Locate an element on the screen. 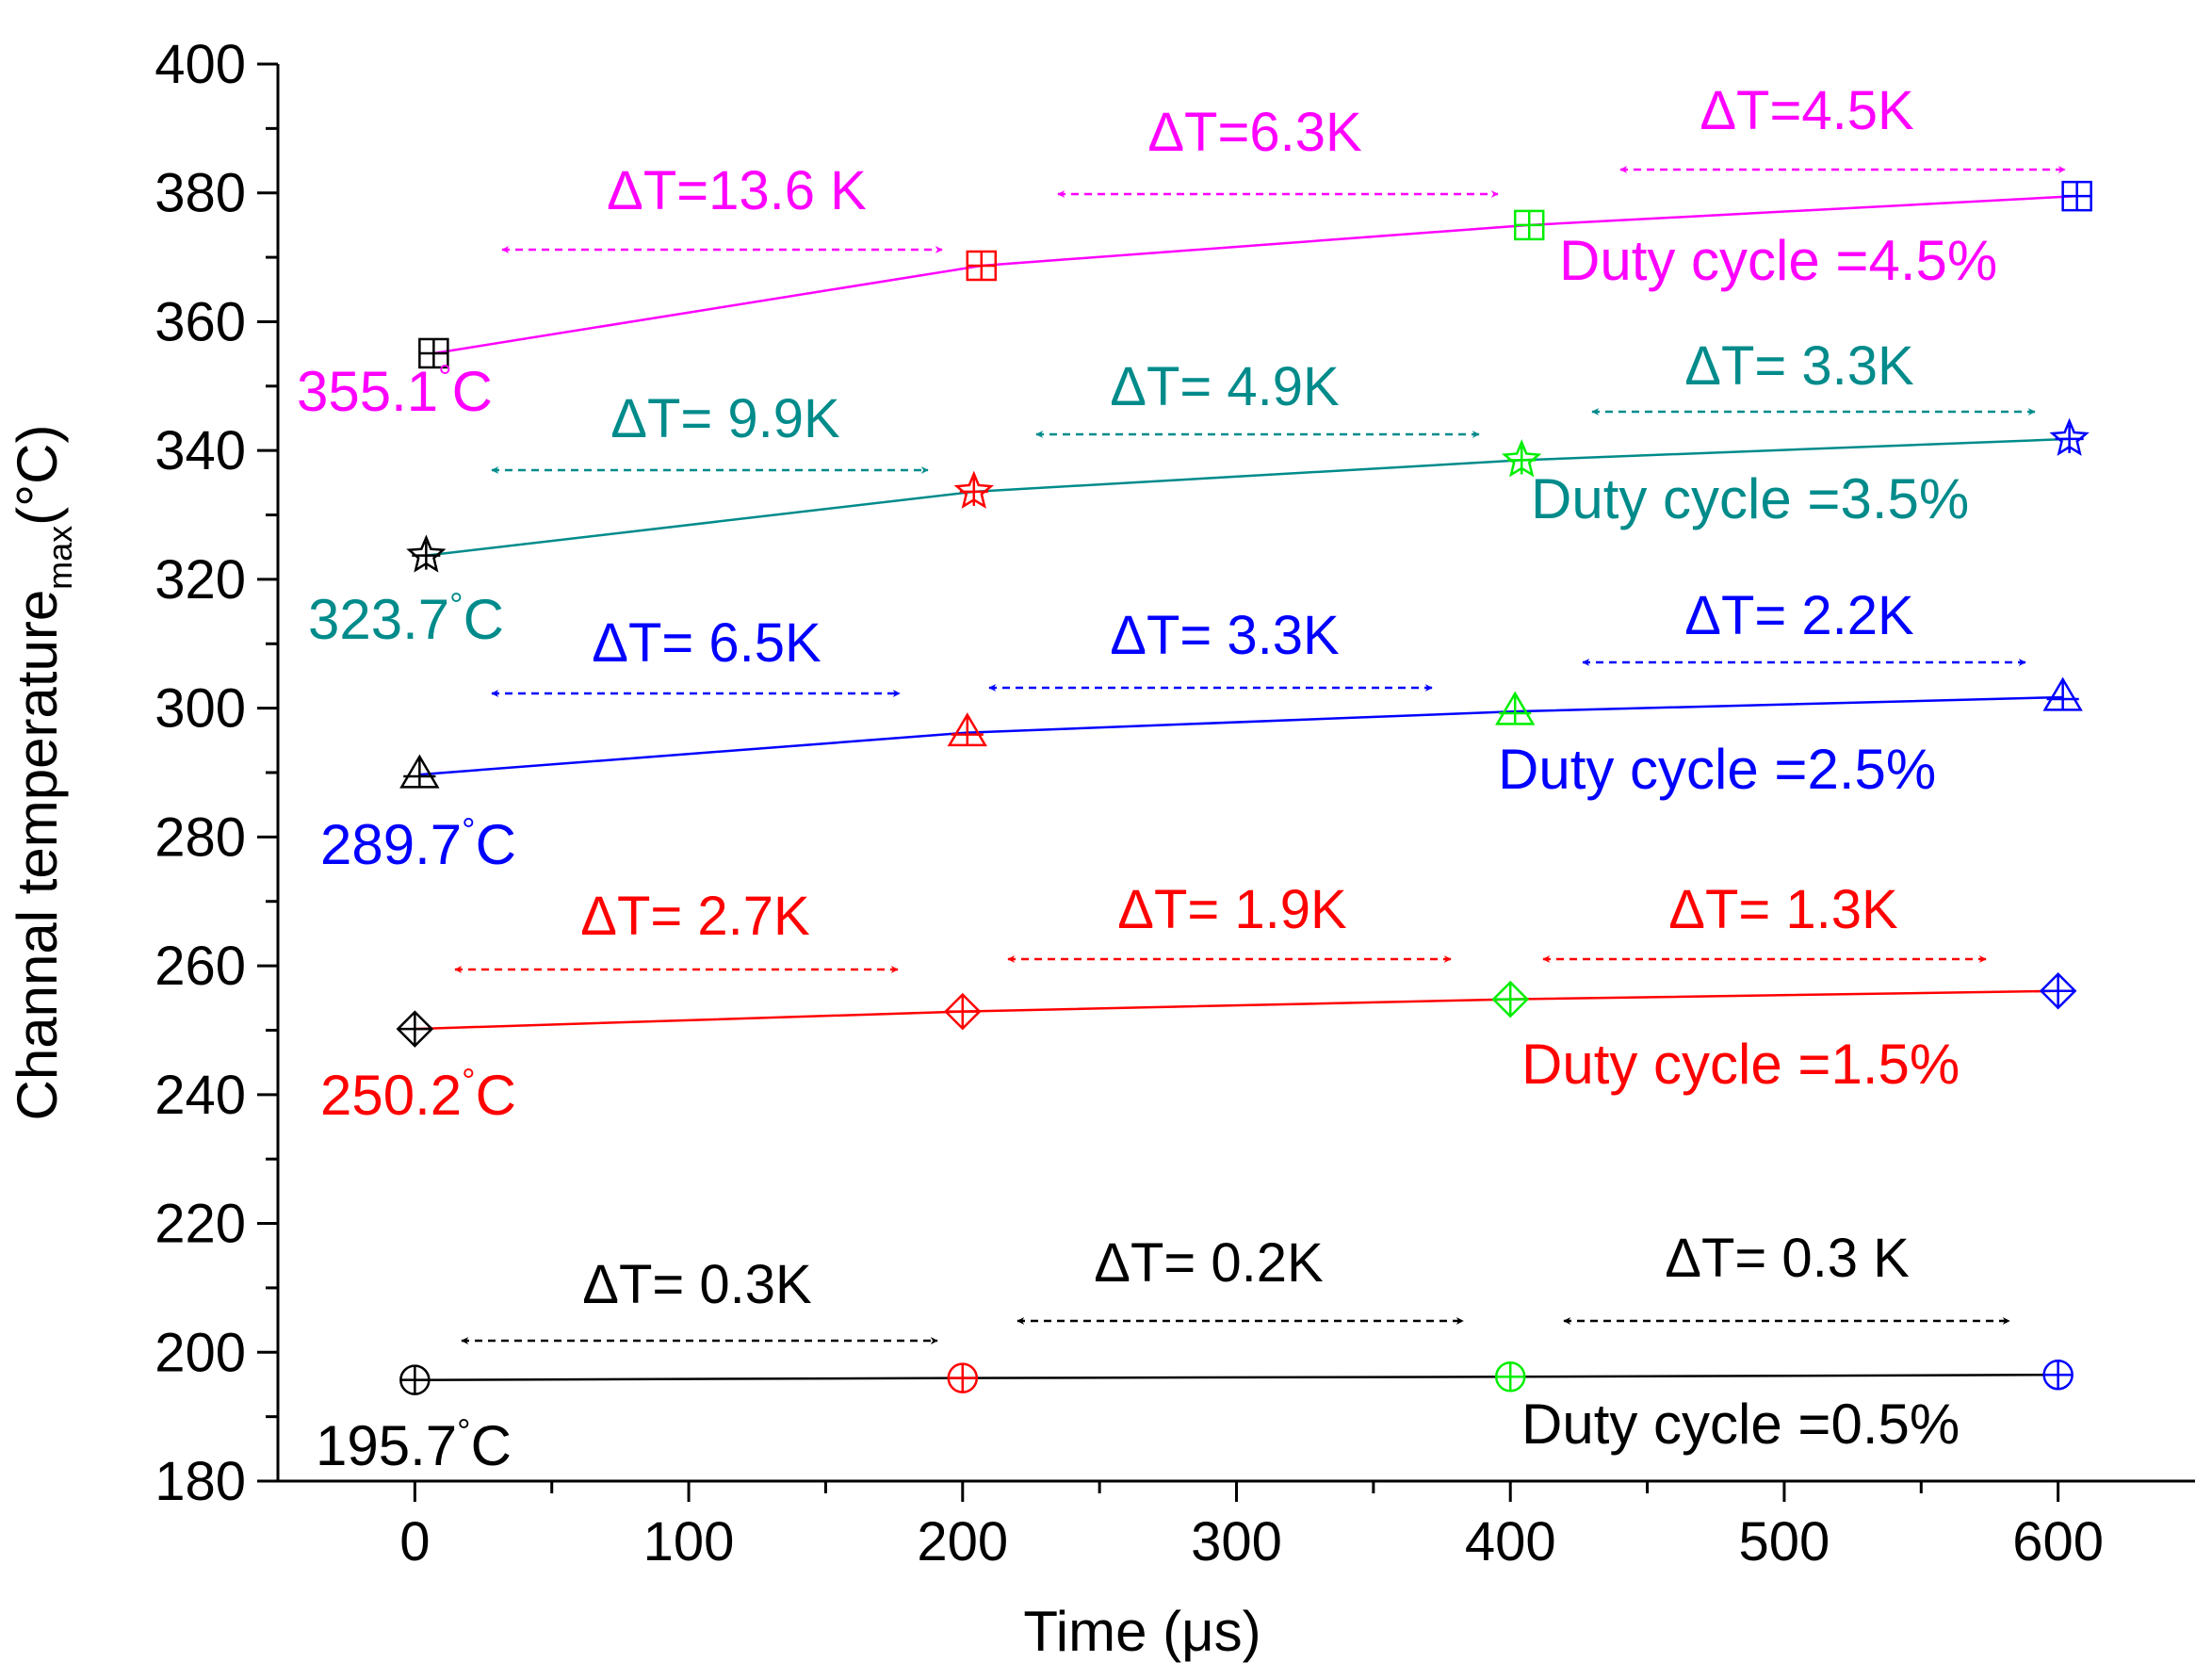 This screenshot has height=1678, width=2212. y-axis-title-sub: max is located at coordinates (60, 558).